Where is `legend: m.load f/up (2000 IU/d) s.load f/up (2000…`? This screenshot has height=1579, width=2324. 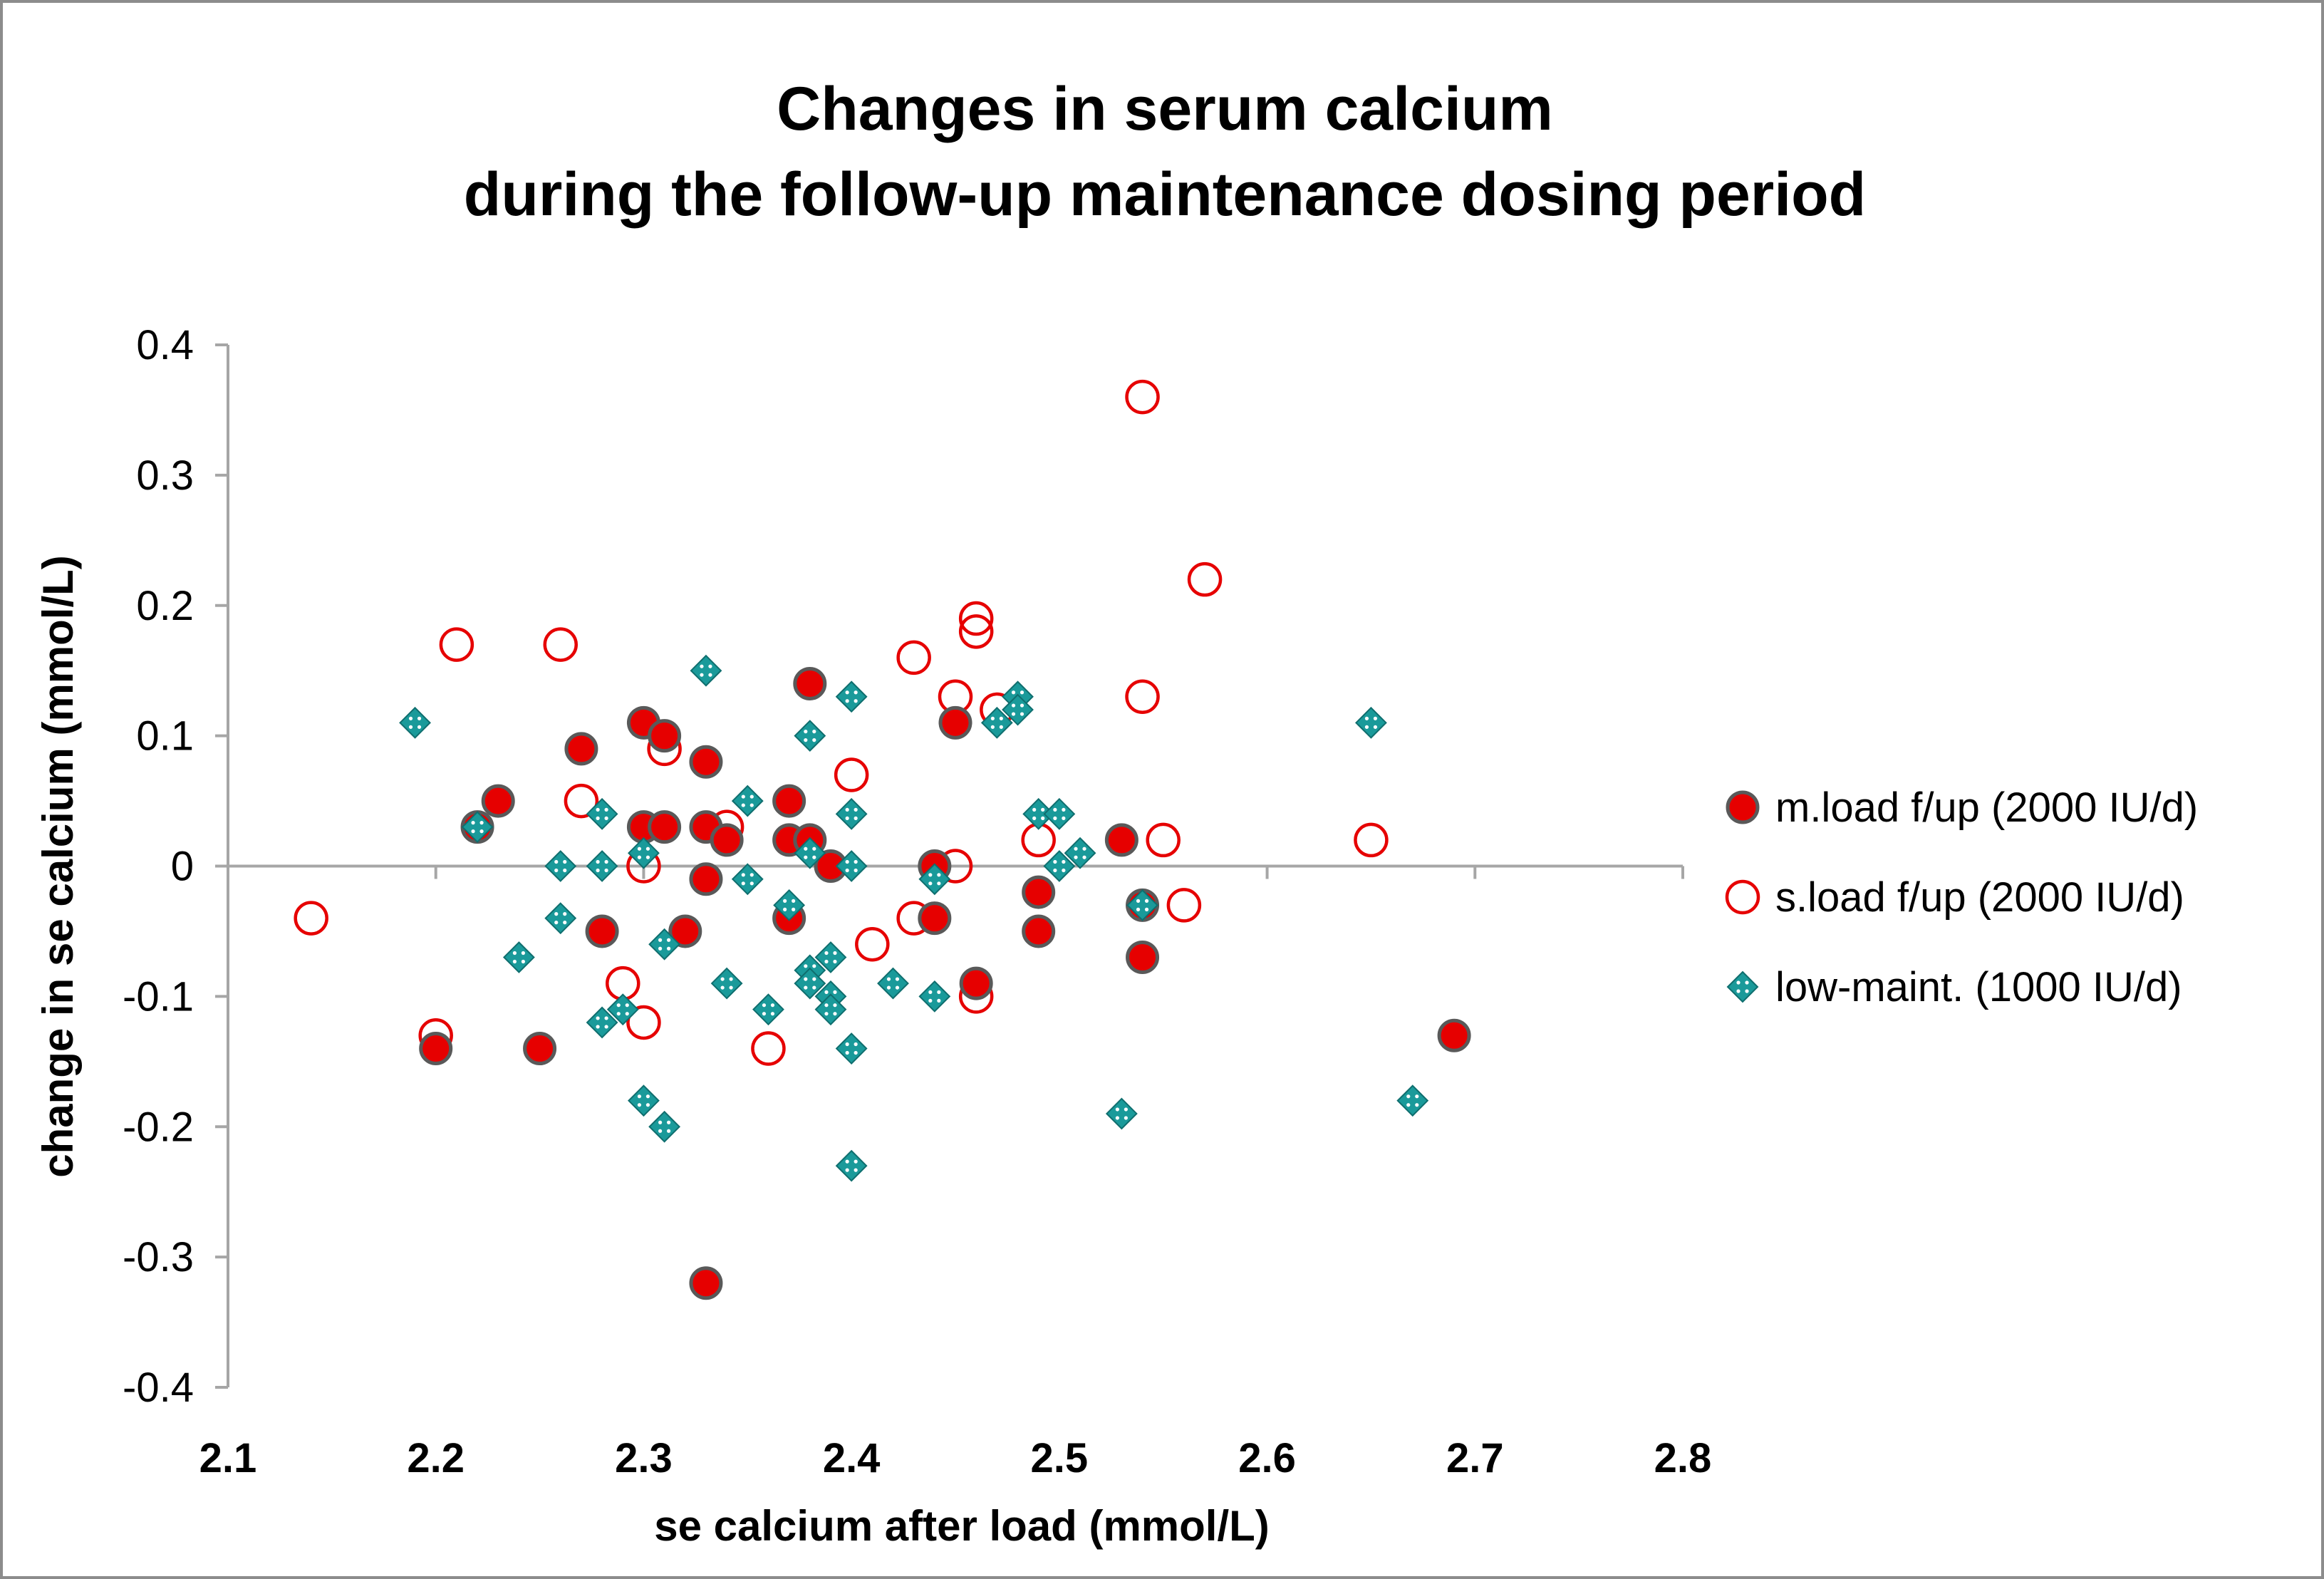 legend: m.load f/up (2000 IU/d) s.load f/up (2000… is located at coordinates (1961, 897).